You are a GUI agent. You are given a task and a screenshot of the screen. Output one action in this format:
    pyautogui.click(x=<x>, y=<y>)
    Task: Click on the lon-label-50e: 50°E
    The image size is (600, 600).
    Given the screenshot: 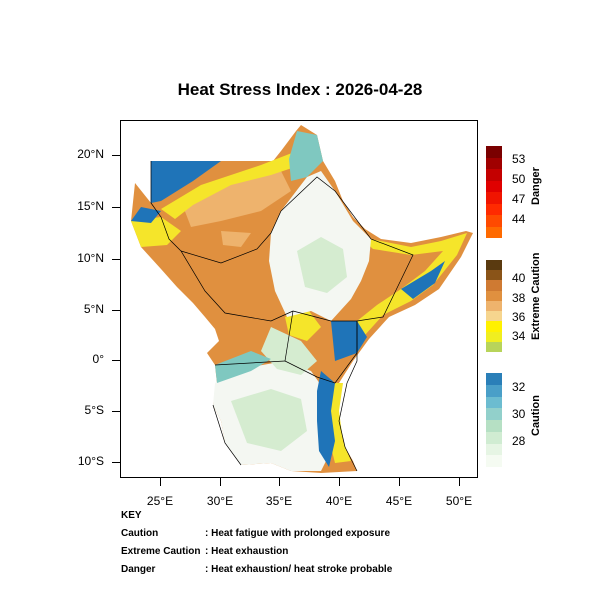 What is the action you would take?
    pyautogui.click(x=459, y=501)
    